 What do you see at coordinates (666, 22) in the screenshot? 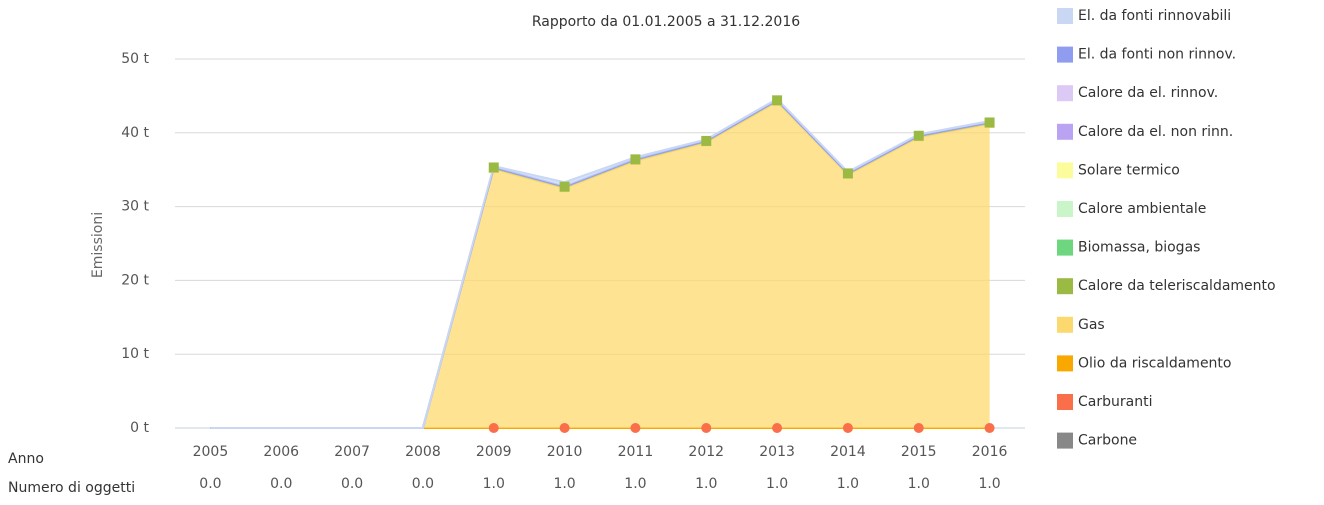
I see `chart-title: Rapporto da 01.01.2005 a 31.12.2016` at bounding box center [666, 22].